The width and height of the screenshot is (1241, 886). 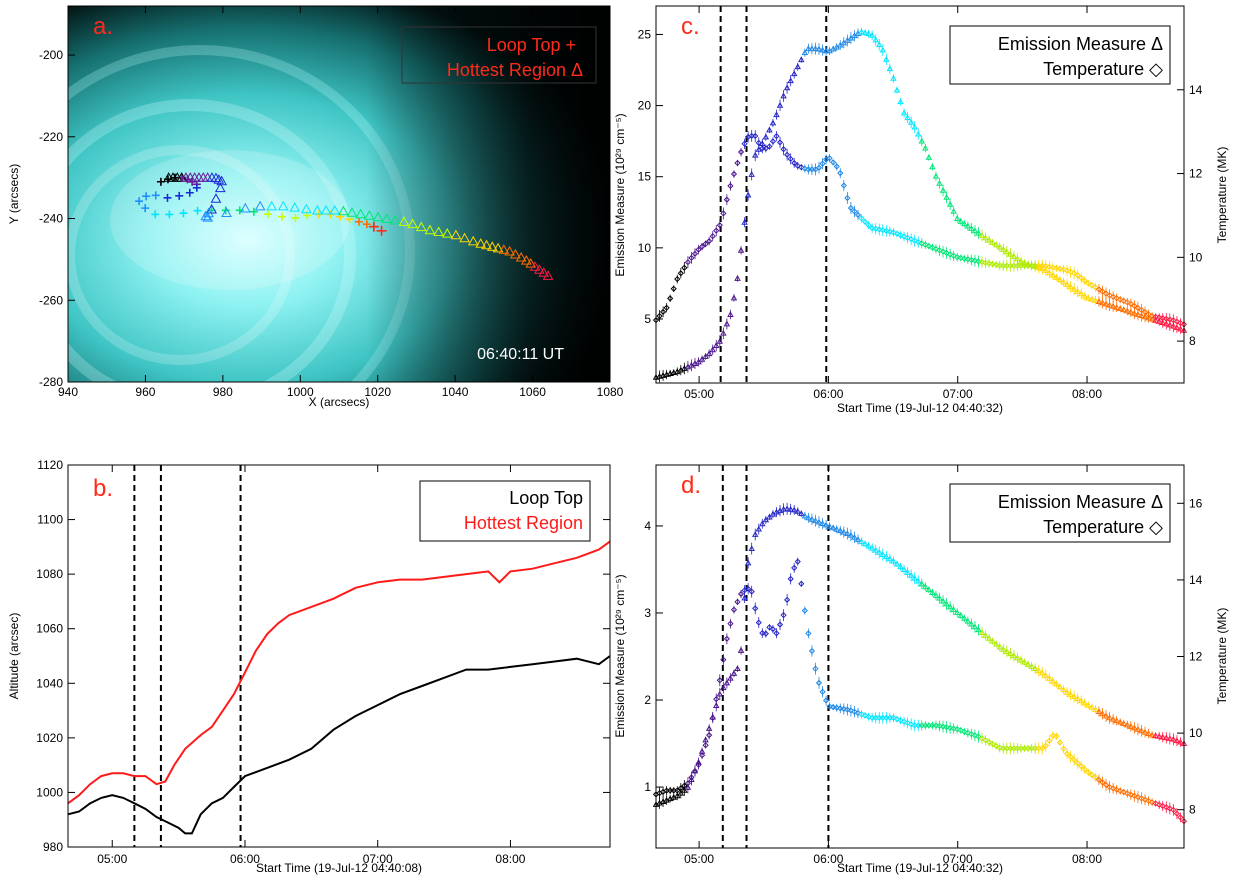 What do you see at coordinates (523, 523) in the screenshot?
I see `legend-b-hottest: Hottest Region` at bounding box center [523, 523].